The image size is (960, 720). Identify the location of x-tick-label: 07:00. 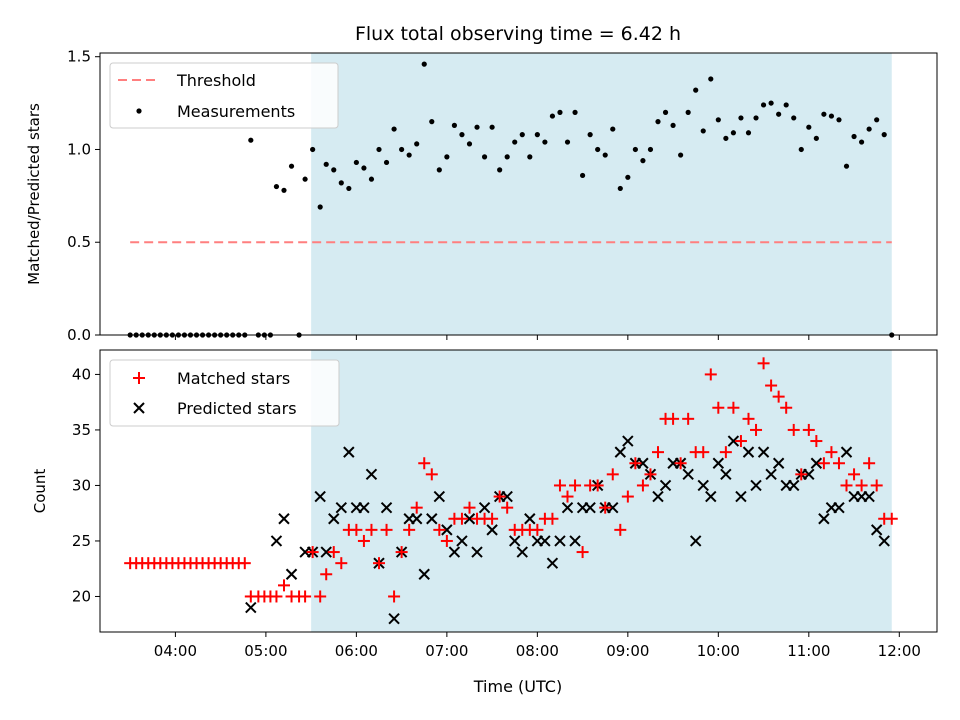
(446, 651).